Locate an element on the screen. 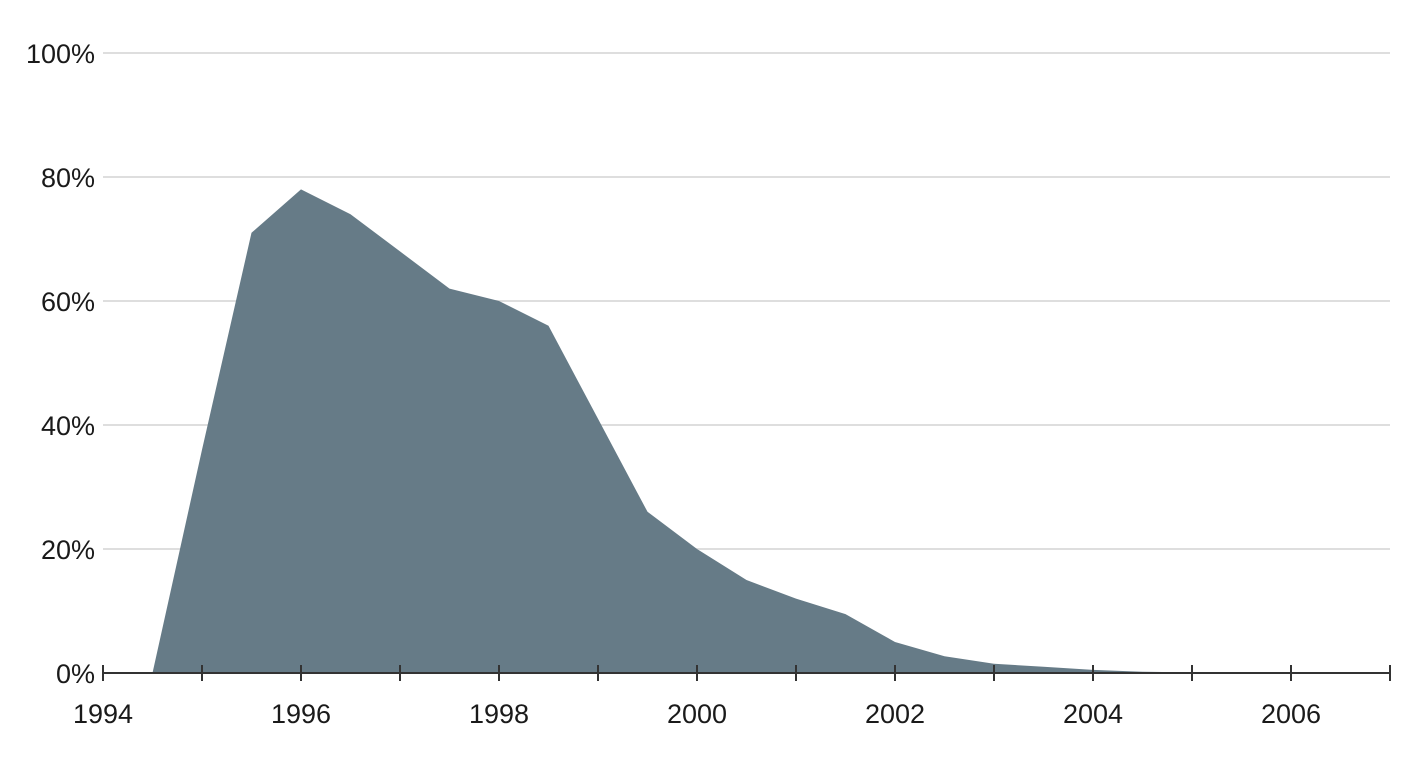 This screenshot has height=764, width=1416. y-tick-label: 100% is located at coordinates (60, 54).